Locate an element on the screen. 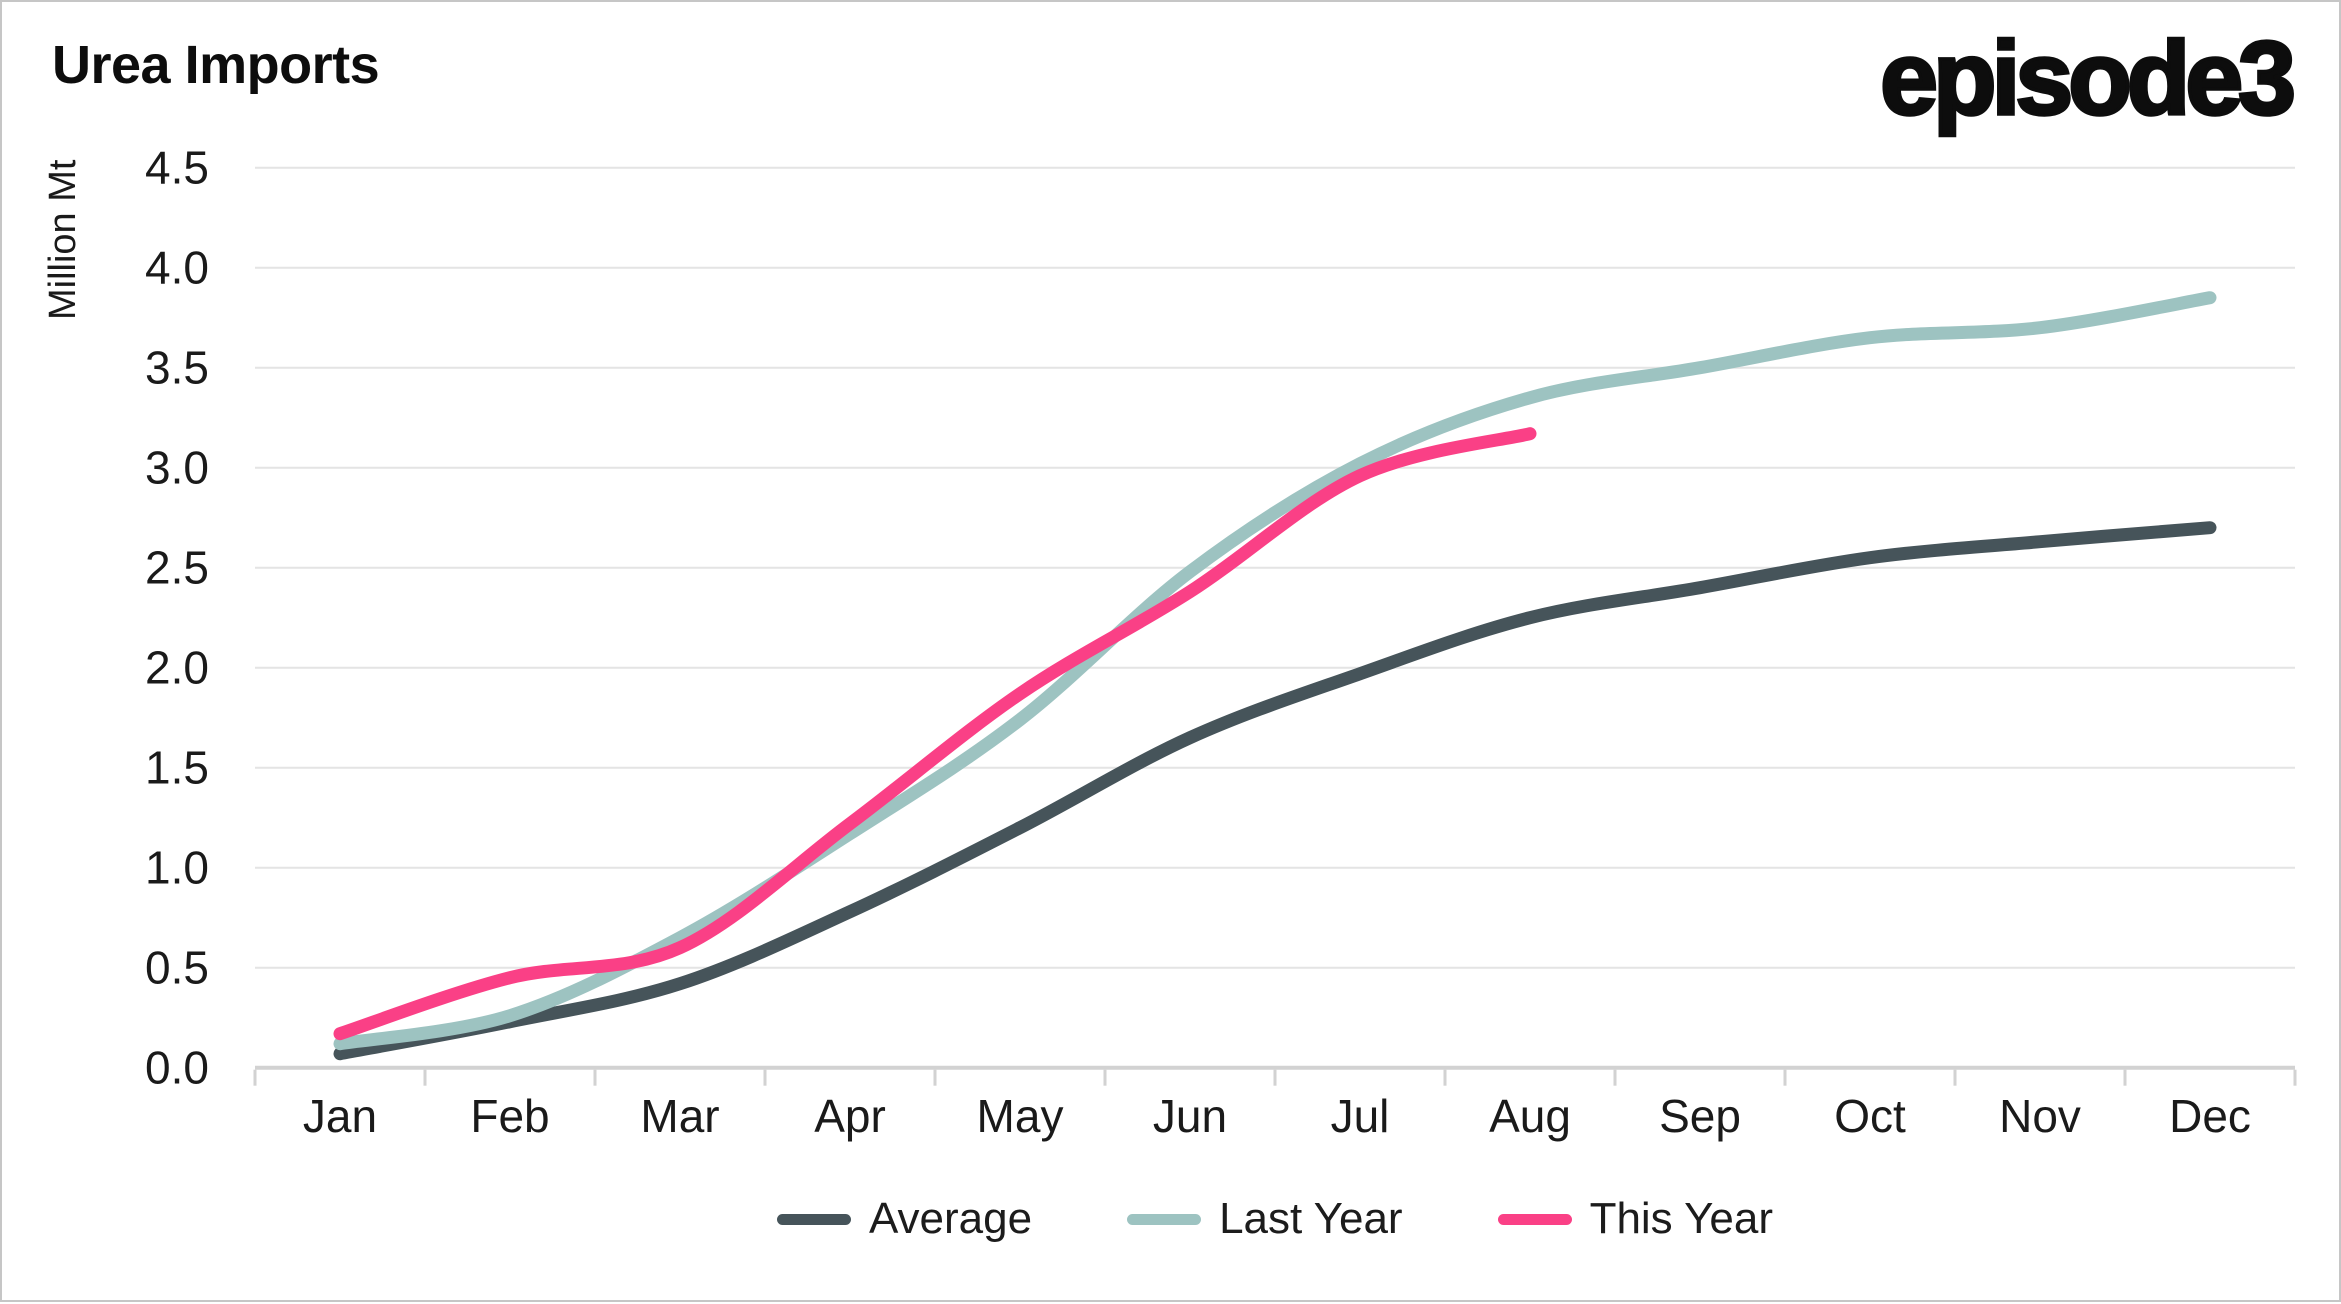  x-tick-label: Jan is located at coordinates (340, 1116).